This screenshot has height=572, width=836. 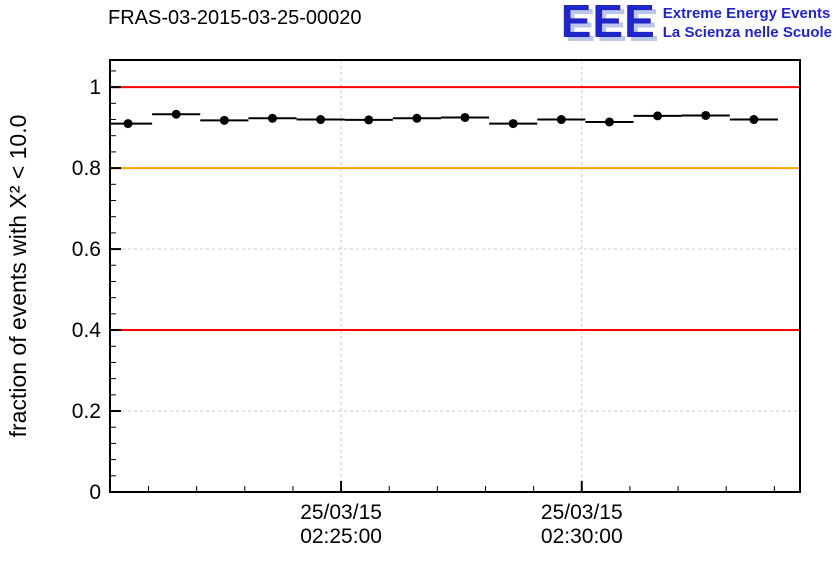 I want to click on y-tick-label: 0.8, so click(x=86, y=168).